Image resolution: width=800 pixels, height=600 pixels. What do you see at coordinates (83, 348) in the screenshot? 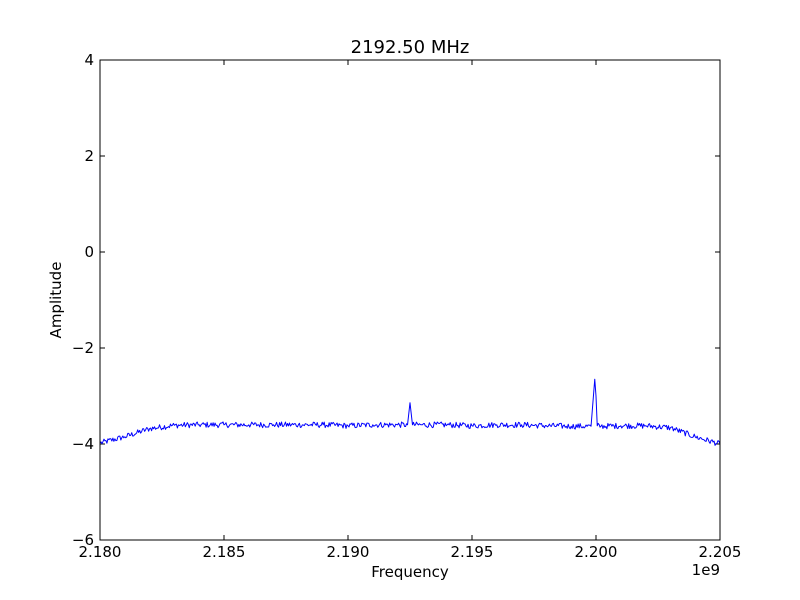
I see `y-tick-label: −2` at bounding box center [83, 348].